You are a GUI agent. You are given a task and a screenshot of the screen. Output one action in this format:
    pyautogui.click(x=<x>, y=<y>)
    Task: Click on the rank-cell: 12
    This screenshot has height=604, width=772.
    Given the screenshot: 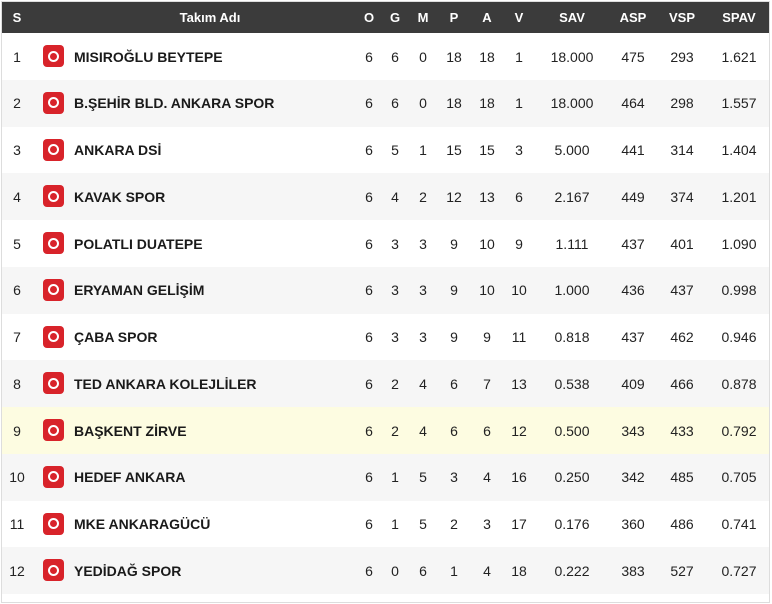 What is the action you would take?
    pyautogui.click(x=17, y=570)
    